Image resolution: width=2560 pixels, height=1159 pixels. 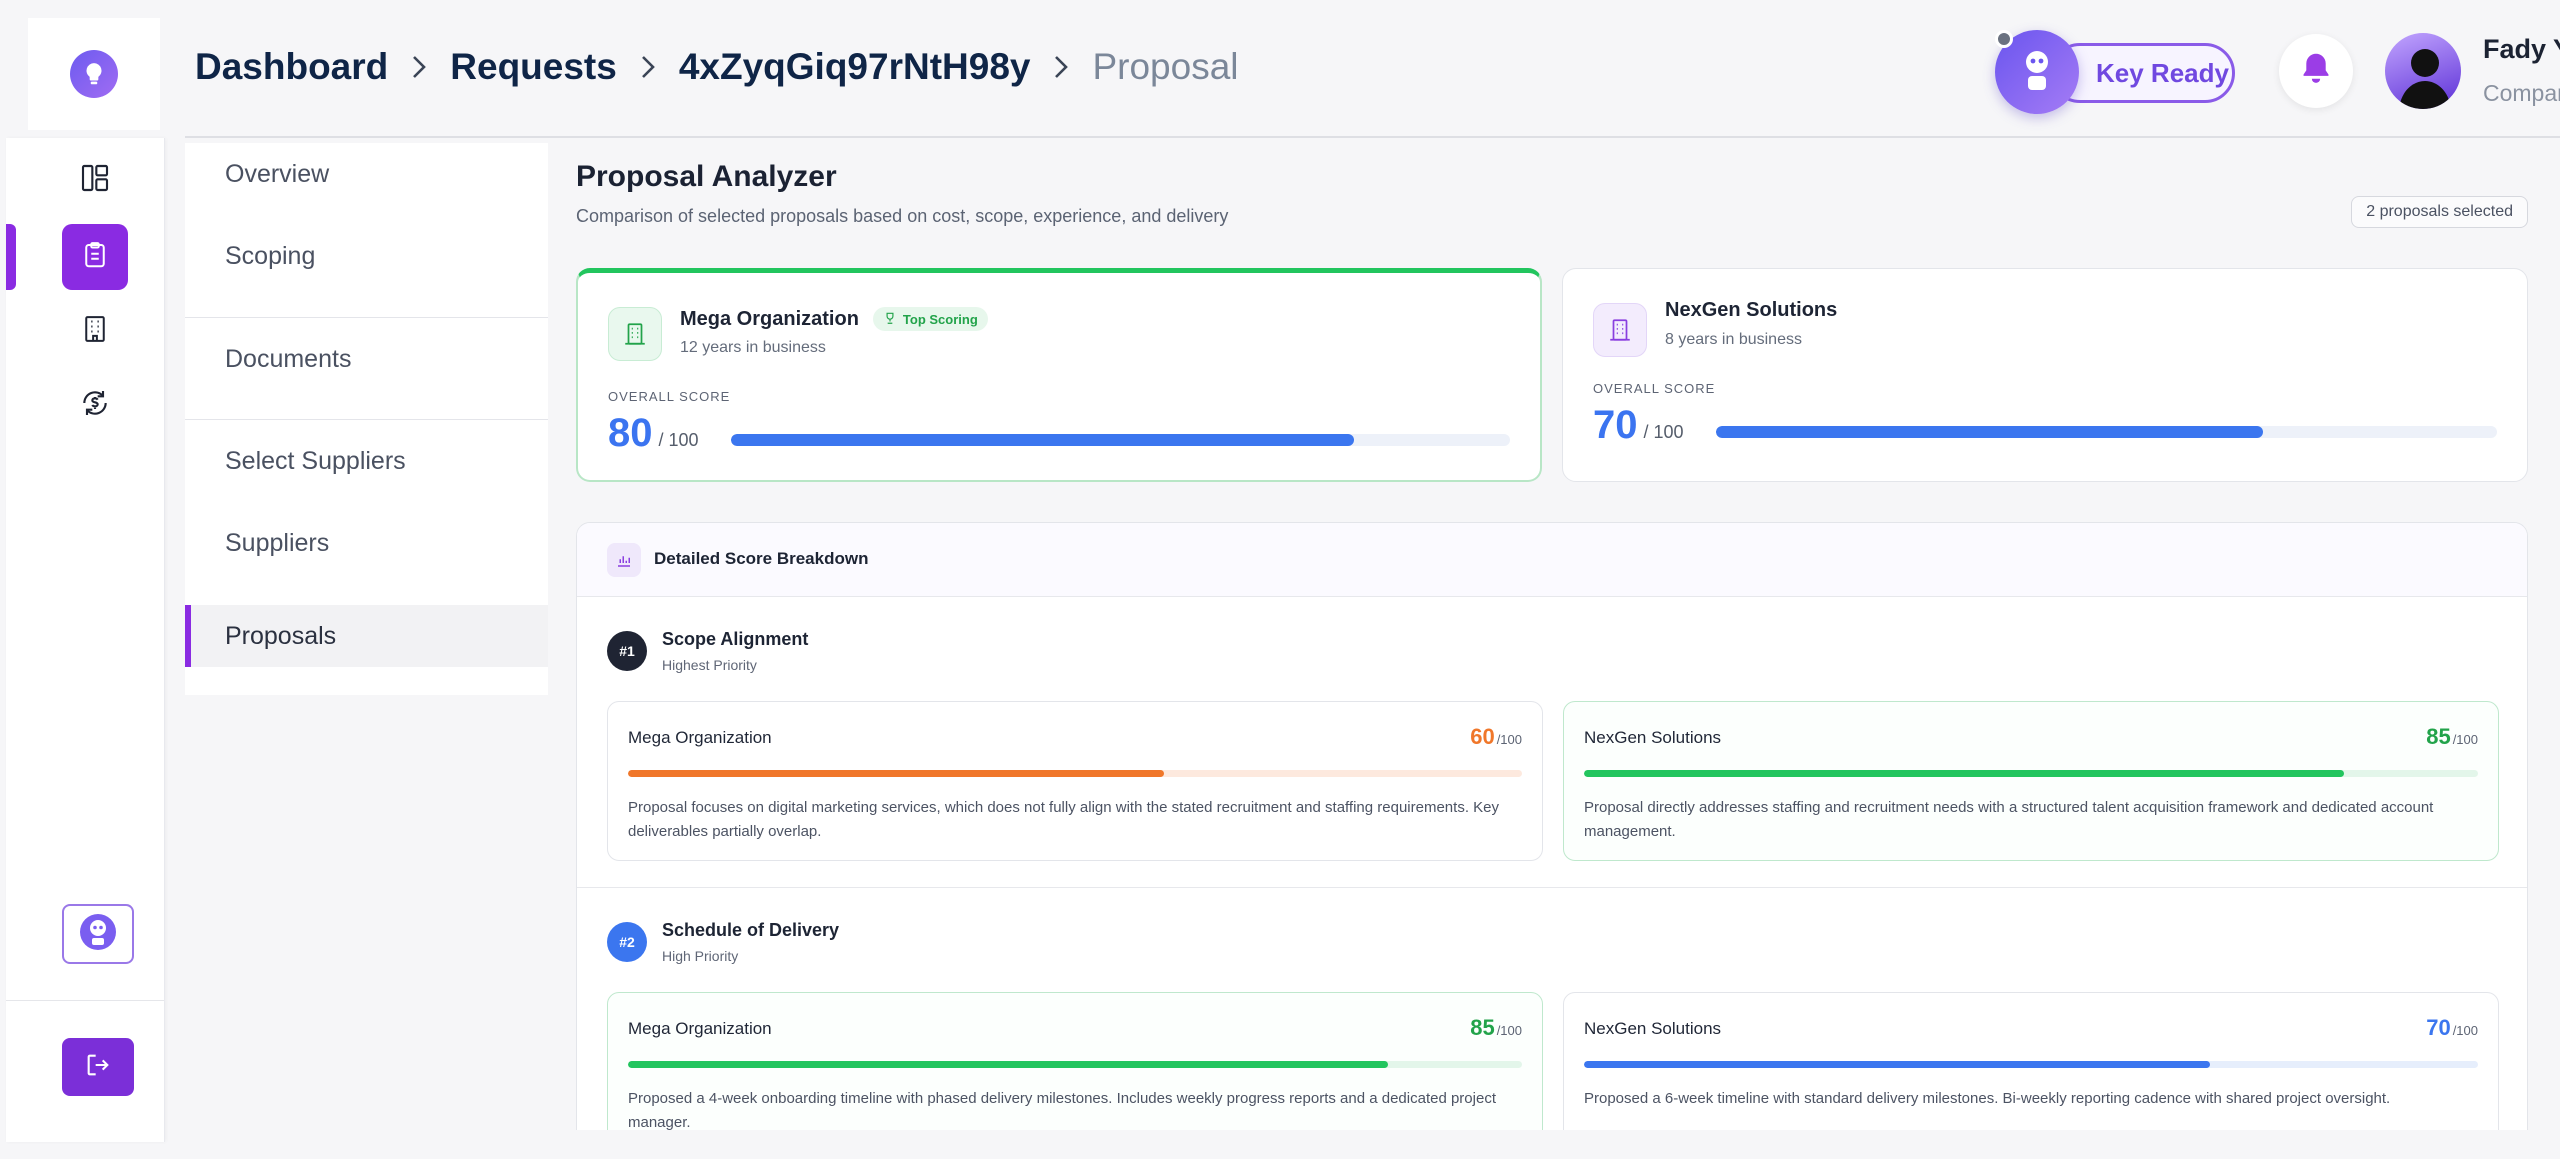 I want to click on sidebar-item-organizations, so click(x=95, y=331).